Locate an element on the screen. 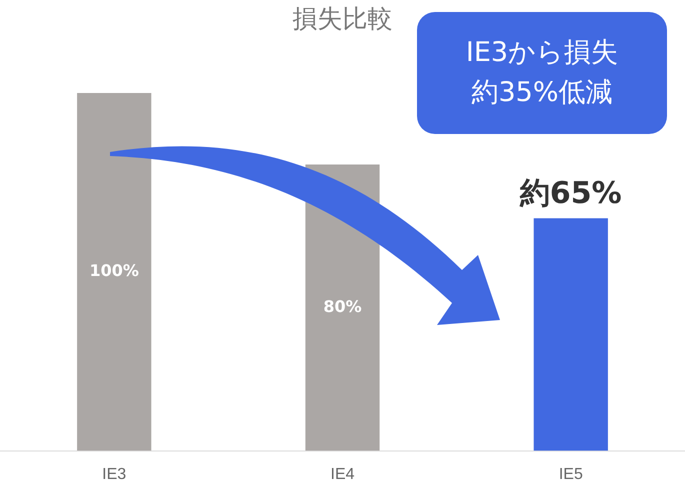 Image resolution: width=685 pixels, height=502 pixels. x-tick-label: IE4 is located at coordinates (342, 474).